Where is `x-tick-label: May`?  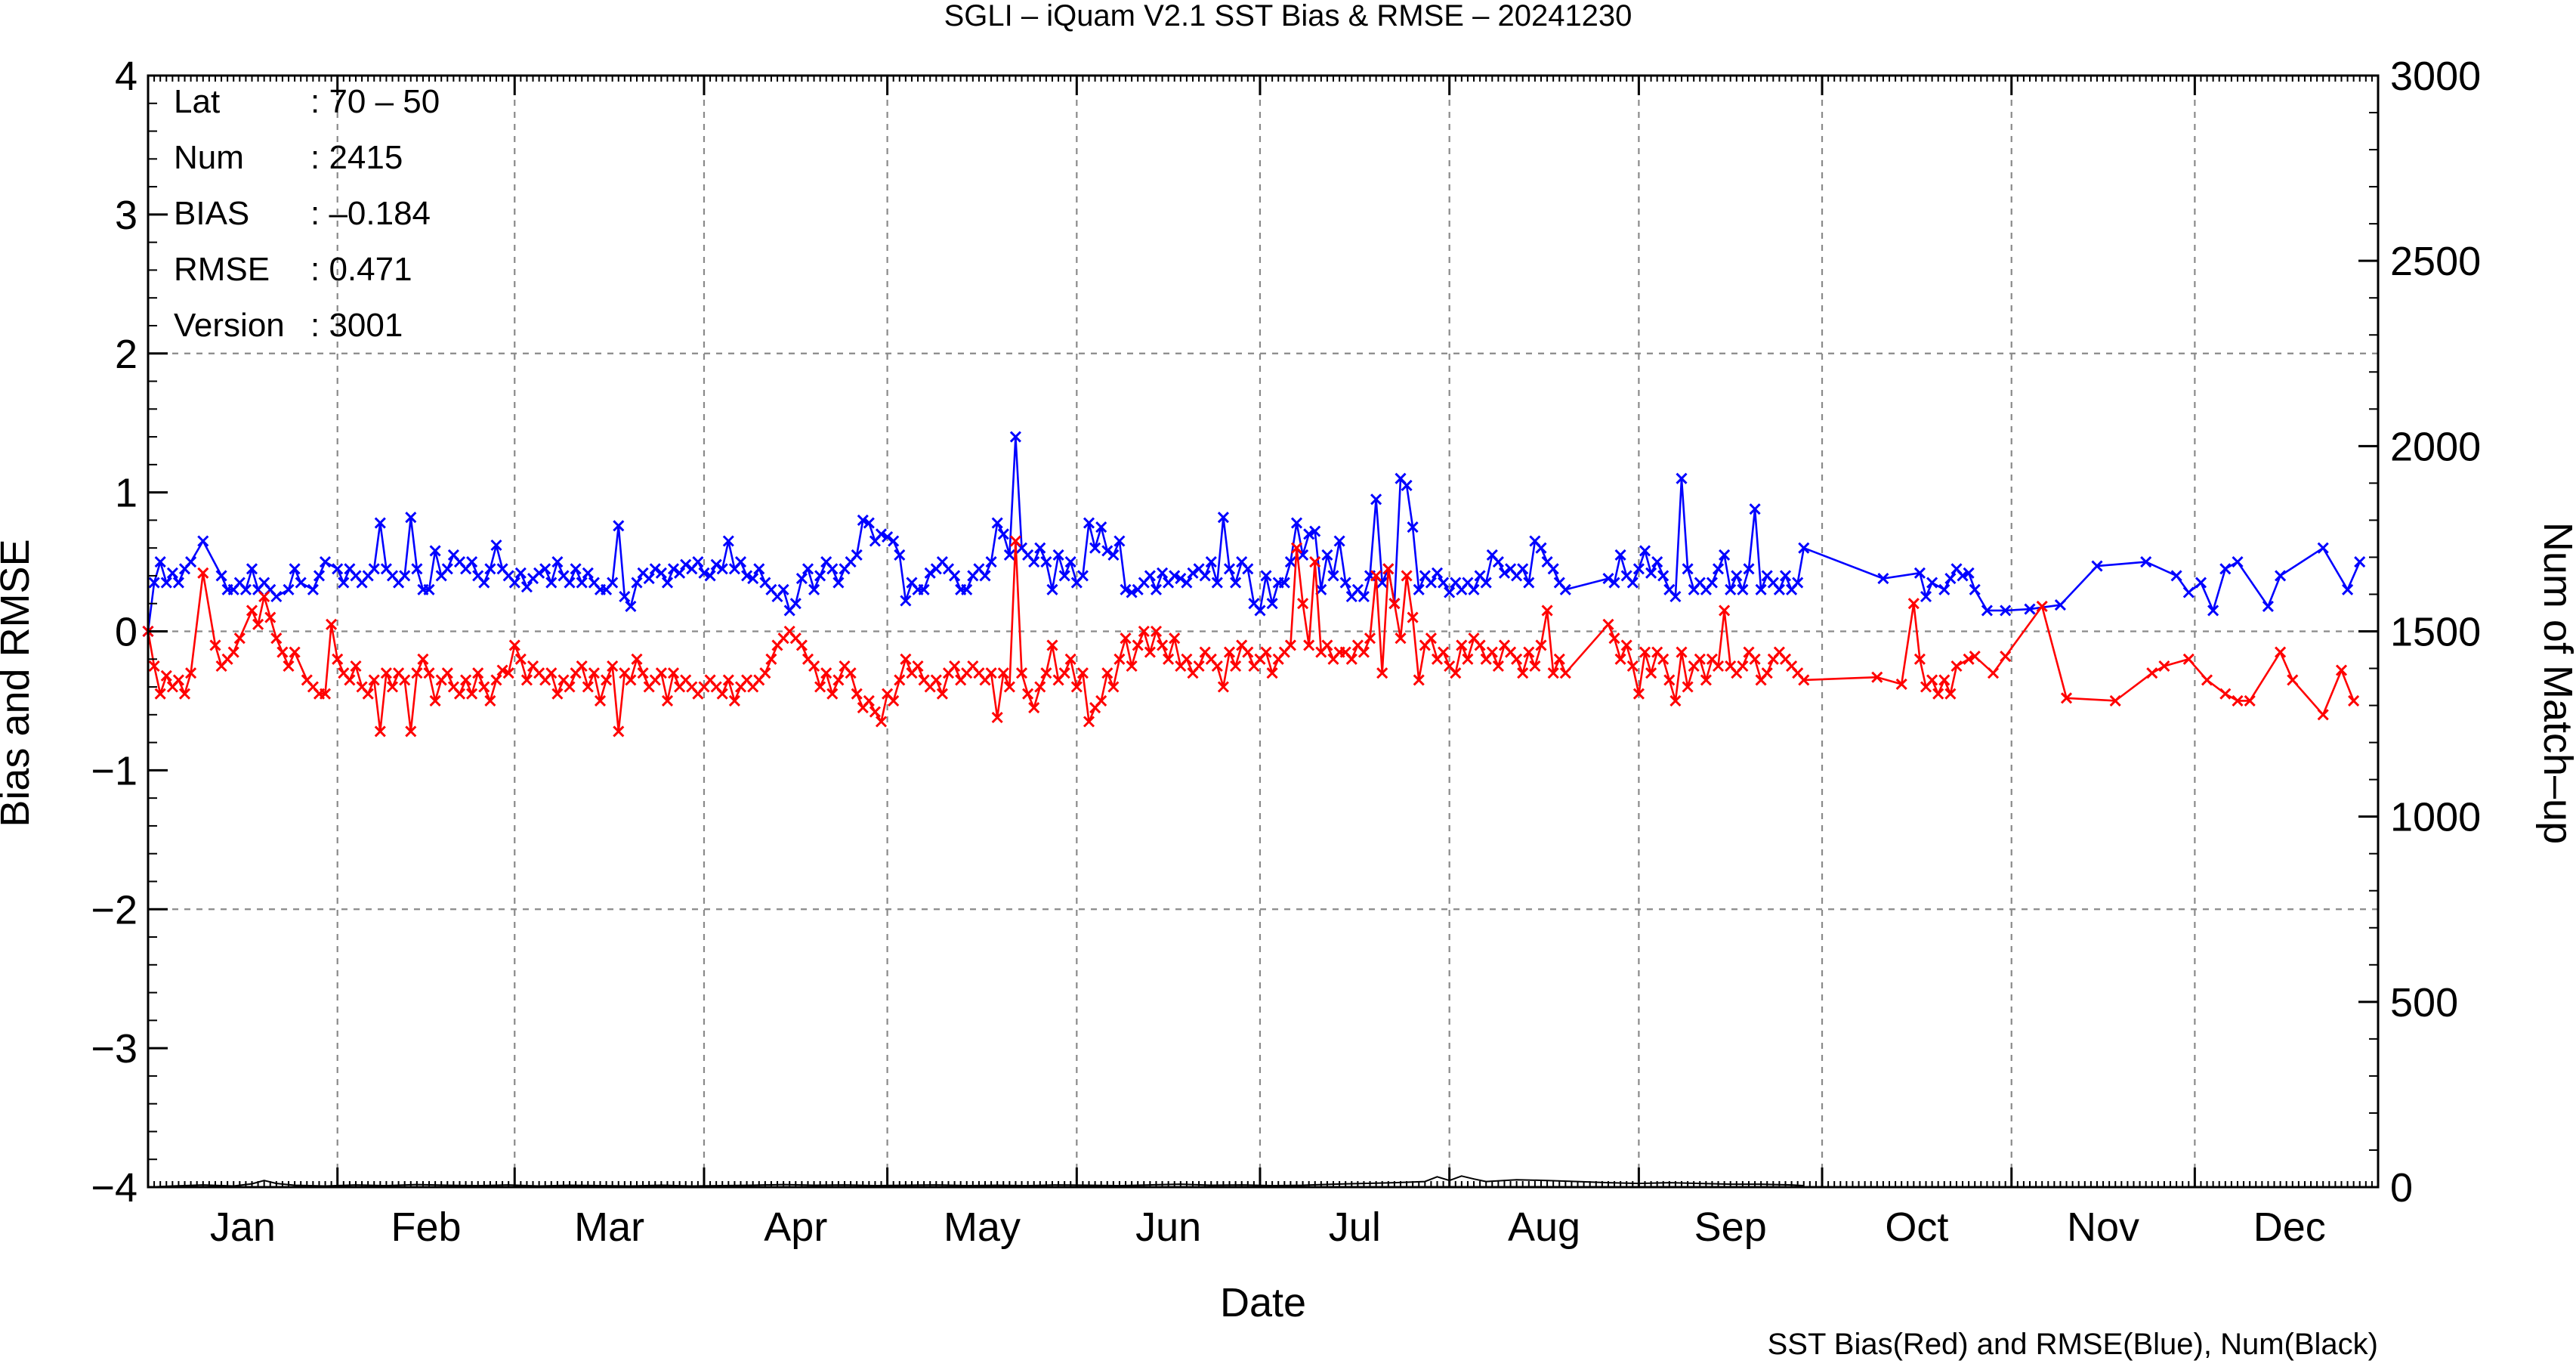 x-tick-label: May is located at coordinates (982, 1227).